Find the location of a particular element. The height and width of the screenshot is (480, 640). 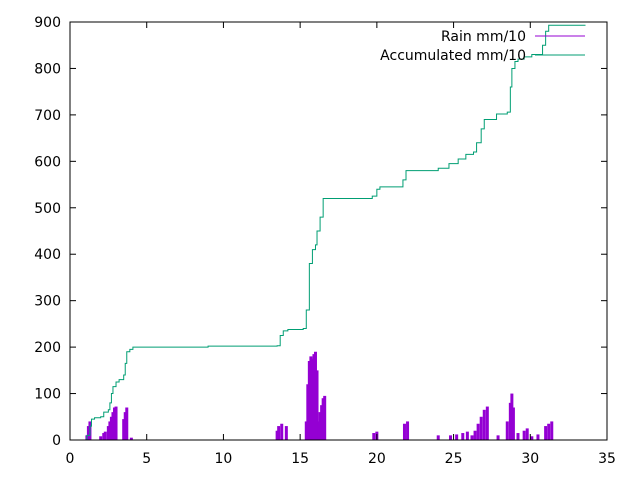

x-tick-label: 35 is located at coordinates (607, 459).